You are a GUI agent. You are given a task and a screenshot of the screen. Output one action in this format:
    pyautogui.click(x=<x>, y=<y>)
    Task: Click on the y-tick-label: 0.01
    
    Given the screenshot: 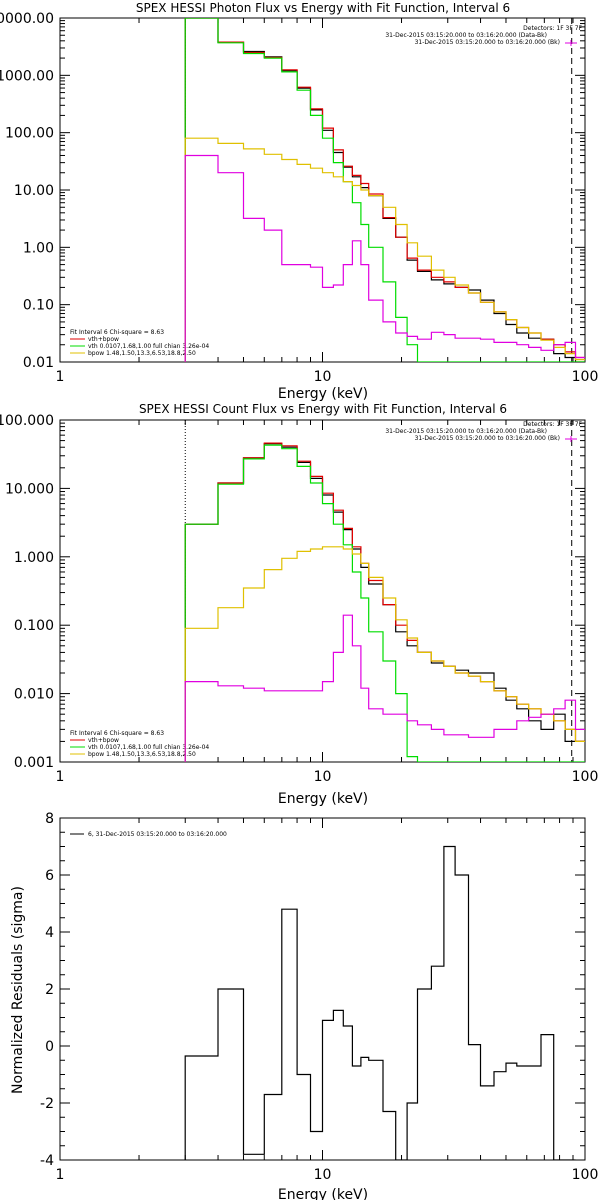 What is the action you would take?
    pyautogui.click(x=38, y=363)
    